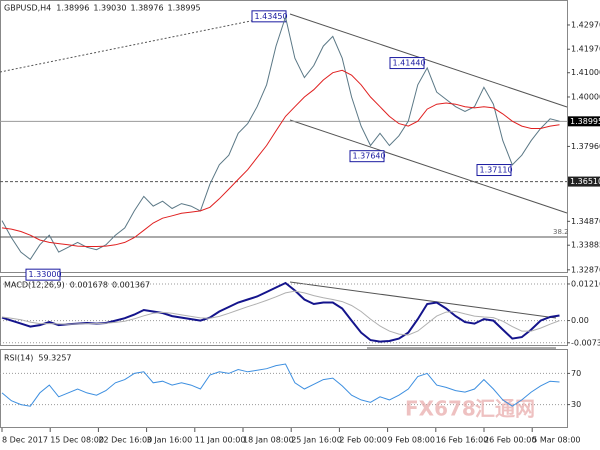 The width and height of the screenshot is (600, 450). Describe the element at coordinates (109, 8) in the screenshot. I see `reading: 1.39030` at that location.